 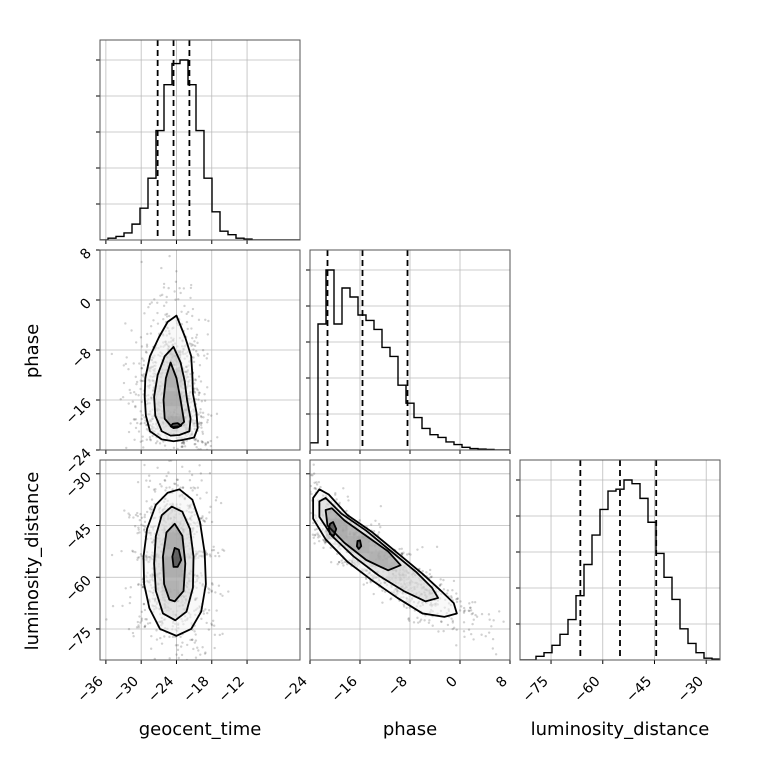 I want to click on hist-luminosity_distance-xtick-label-2: −45, so click(x=639, y=690).